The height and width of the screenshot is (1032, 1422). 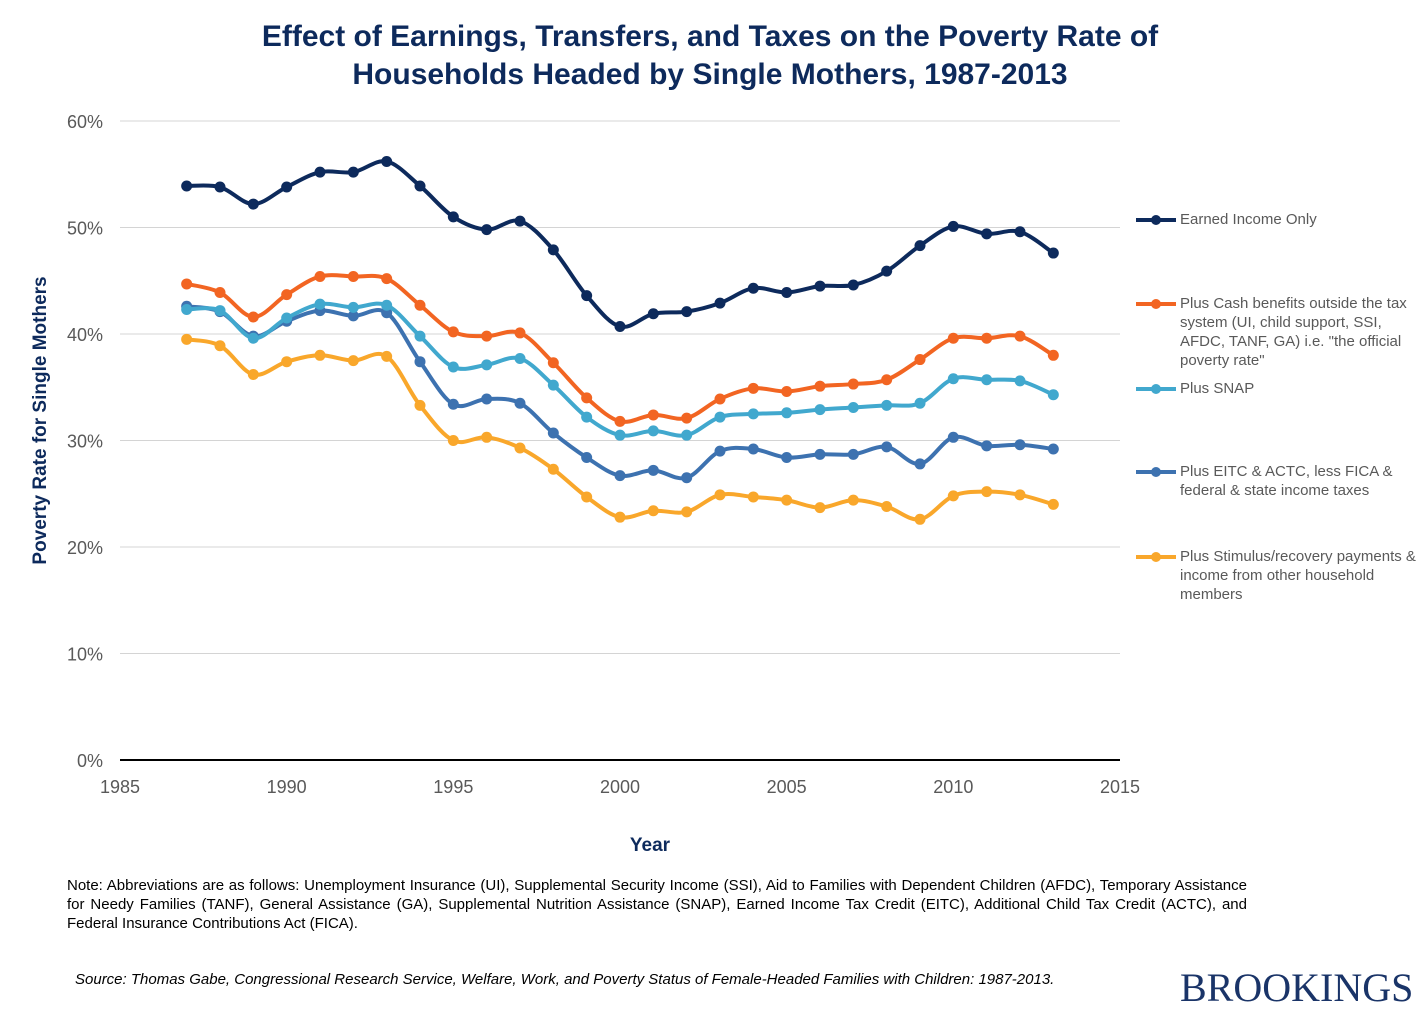 I want to click on legend-swatch-snap, so click(x=1156, y=389).